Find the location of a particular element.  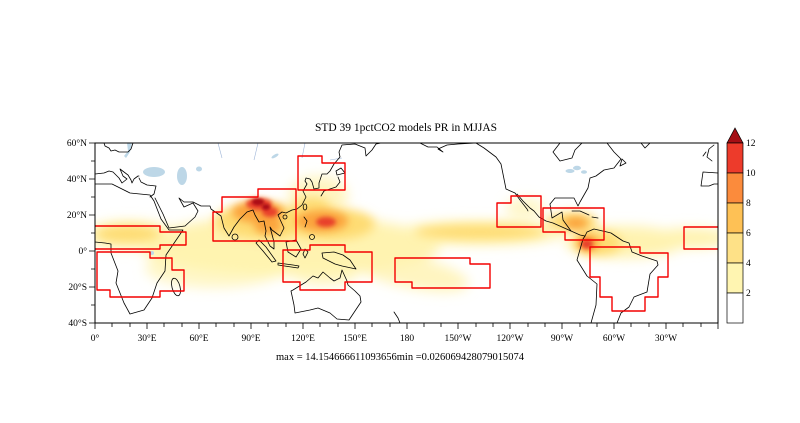

great-lakes-west is located at coordinates (570, 171).